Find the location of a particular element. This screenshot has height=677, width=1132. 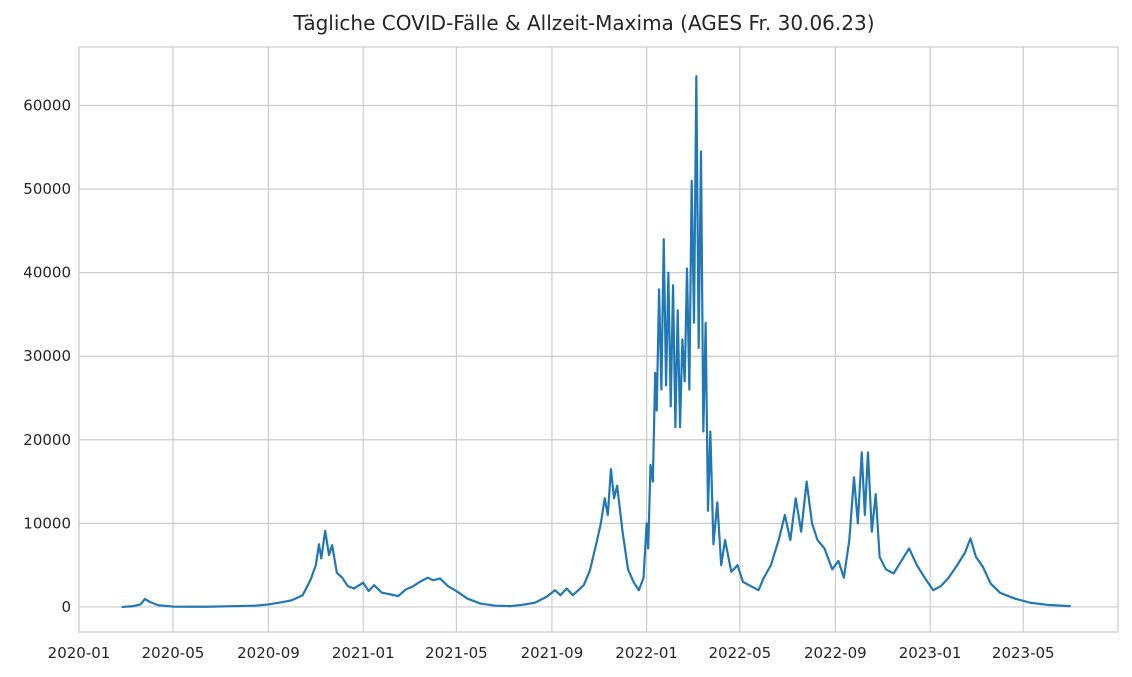

x-tick-label: 2021-01 is located at coordinates (363, 653).